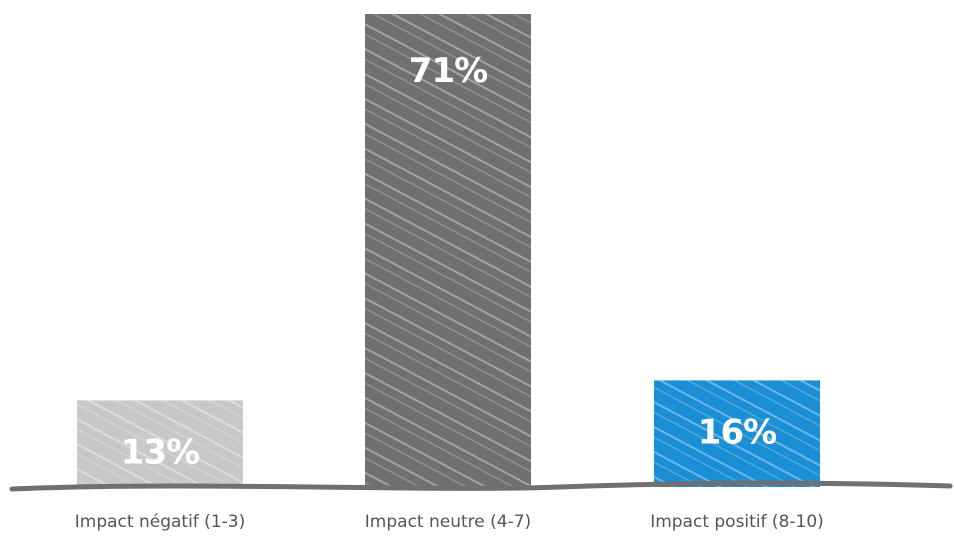 The image size is (954, 537). Describe the element at coordinates (737, 522) in the screenshot. I see `category-label-positif: Impact positif (8-10)` at that location.